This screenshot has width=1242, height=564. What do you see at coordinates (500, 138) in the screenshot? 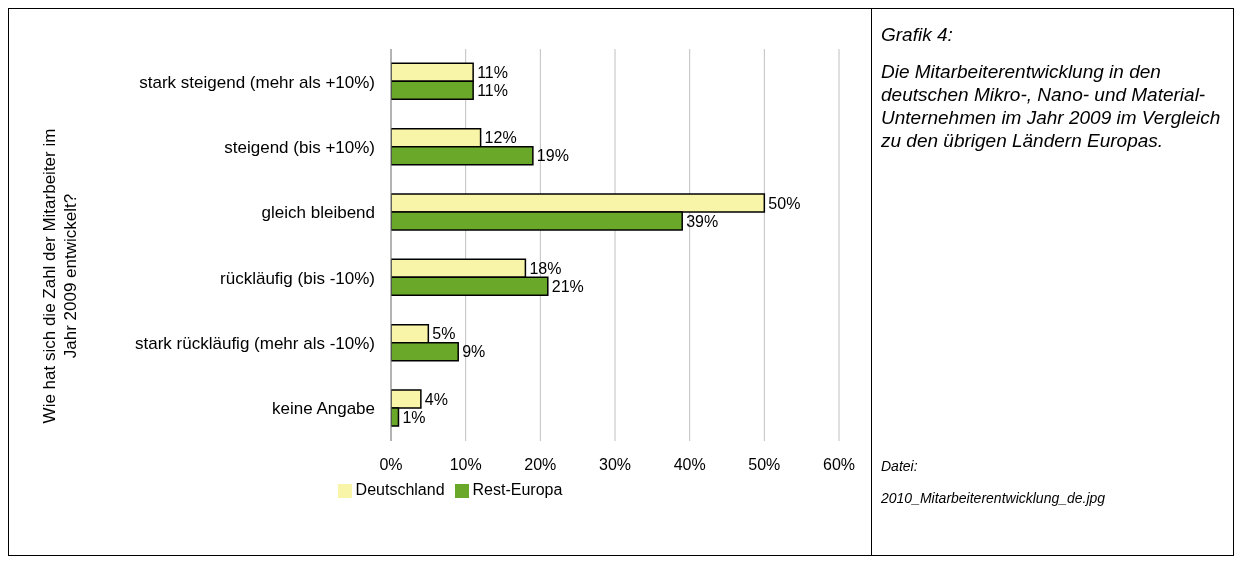
I see `data-label: 12%` at bounding box center [500, 138].